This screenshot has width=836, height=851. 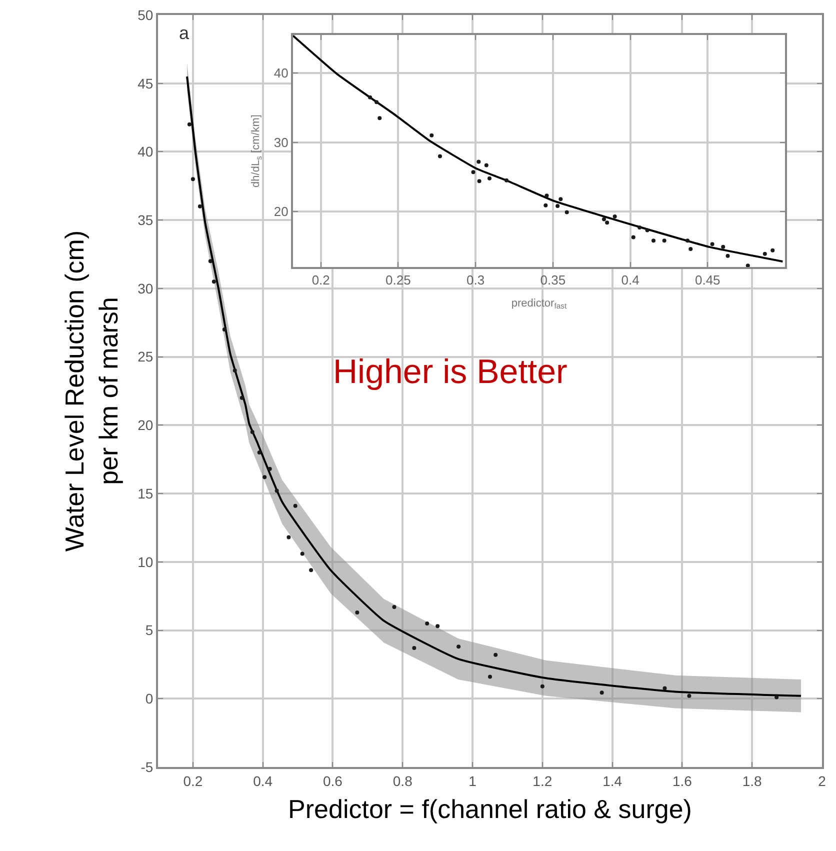 What do you see at coordinates (149, 698) in the screenshot?
I see `y-tick-label: 0` at bounding box center [149, 698].